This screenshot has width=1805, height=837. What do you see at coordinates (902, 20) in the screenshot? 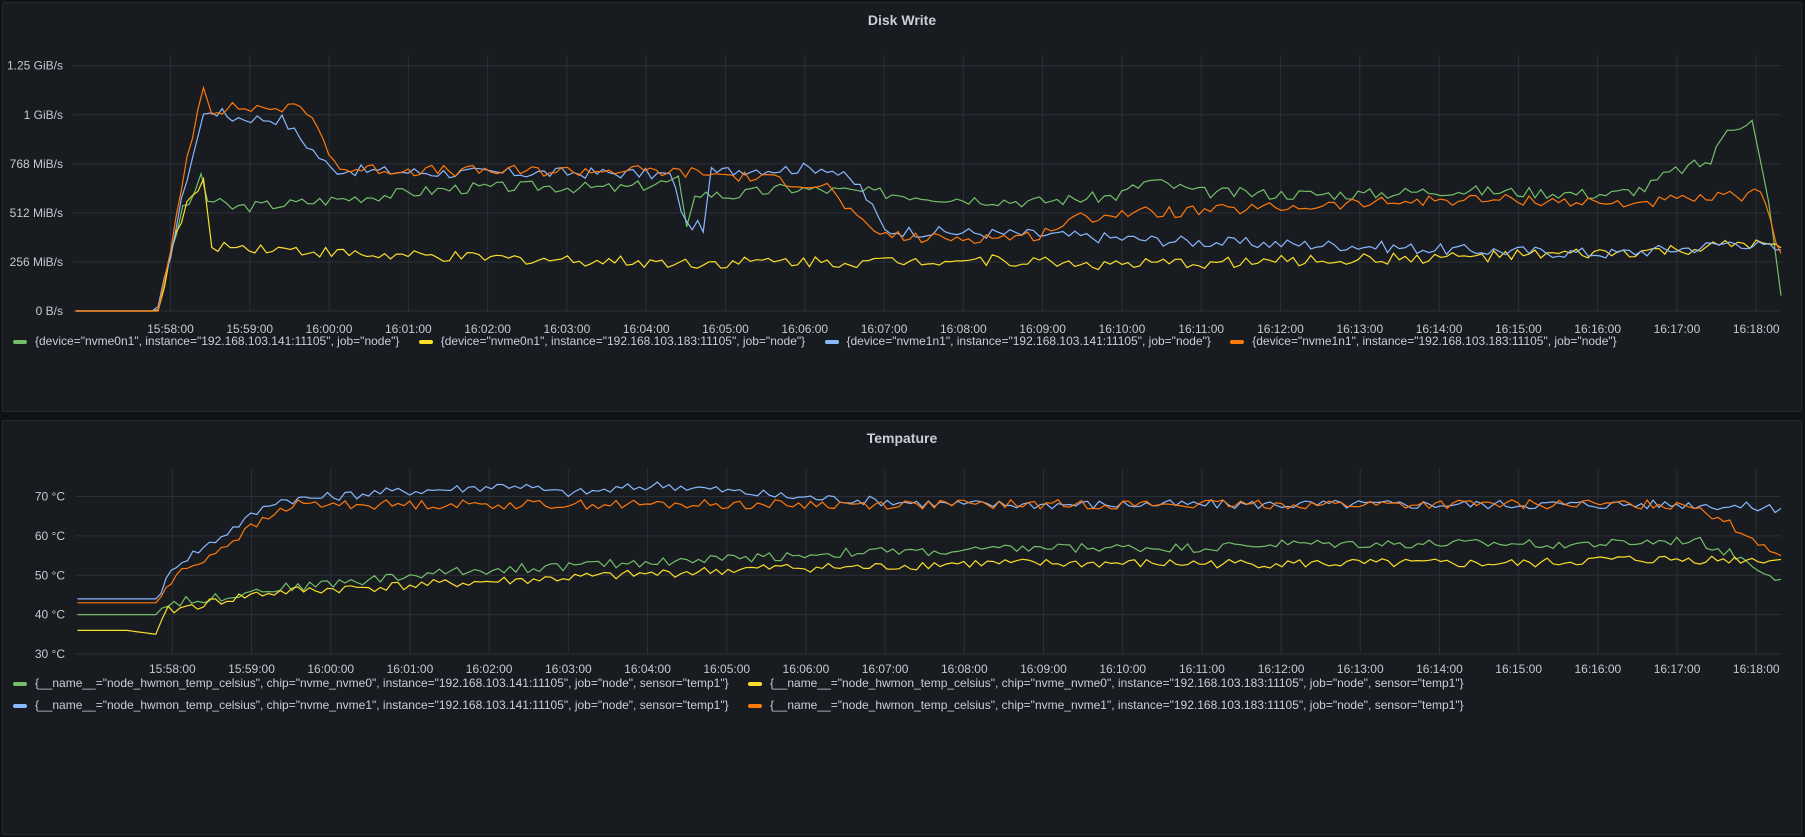
I see `panel-title: Disk Write` at bounding box center [902, 20].